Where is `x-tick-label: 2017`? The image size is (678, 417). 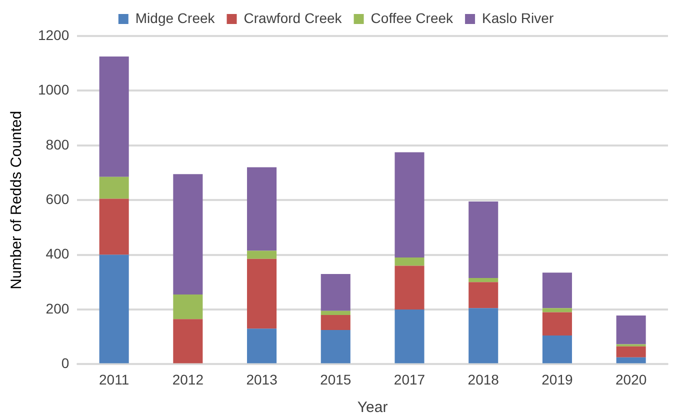 x-tick-label: 2017 is located at coordinates (410, 379).